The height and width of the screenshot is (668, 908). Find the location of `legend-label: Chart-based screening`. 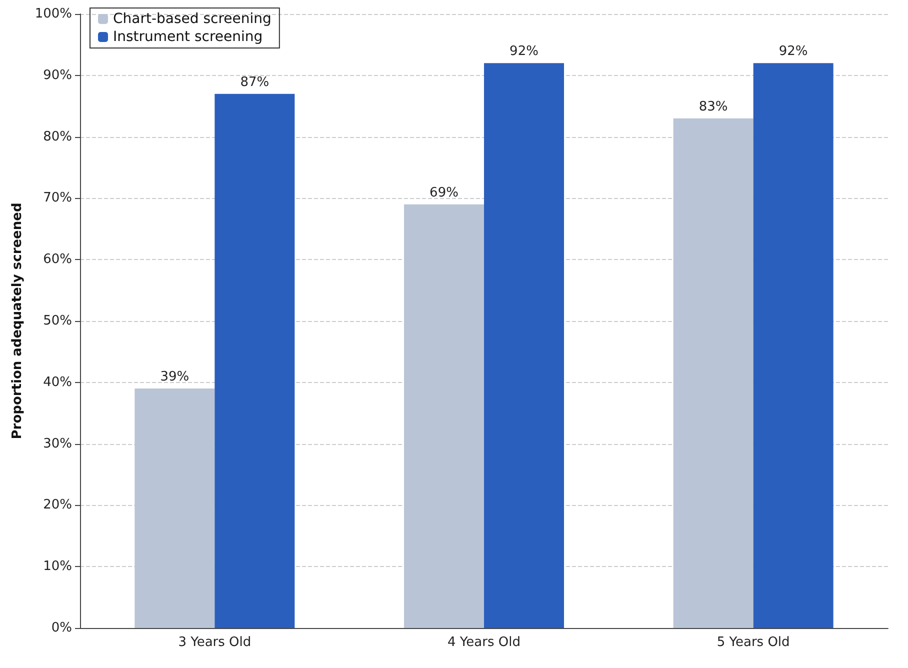

legend-label: Chart-based screening is located at coordinates (192, 19).